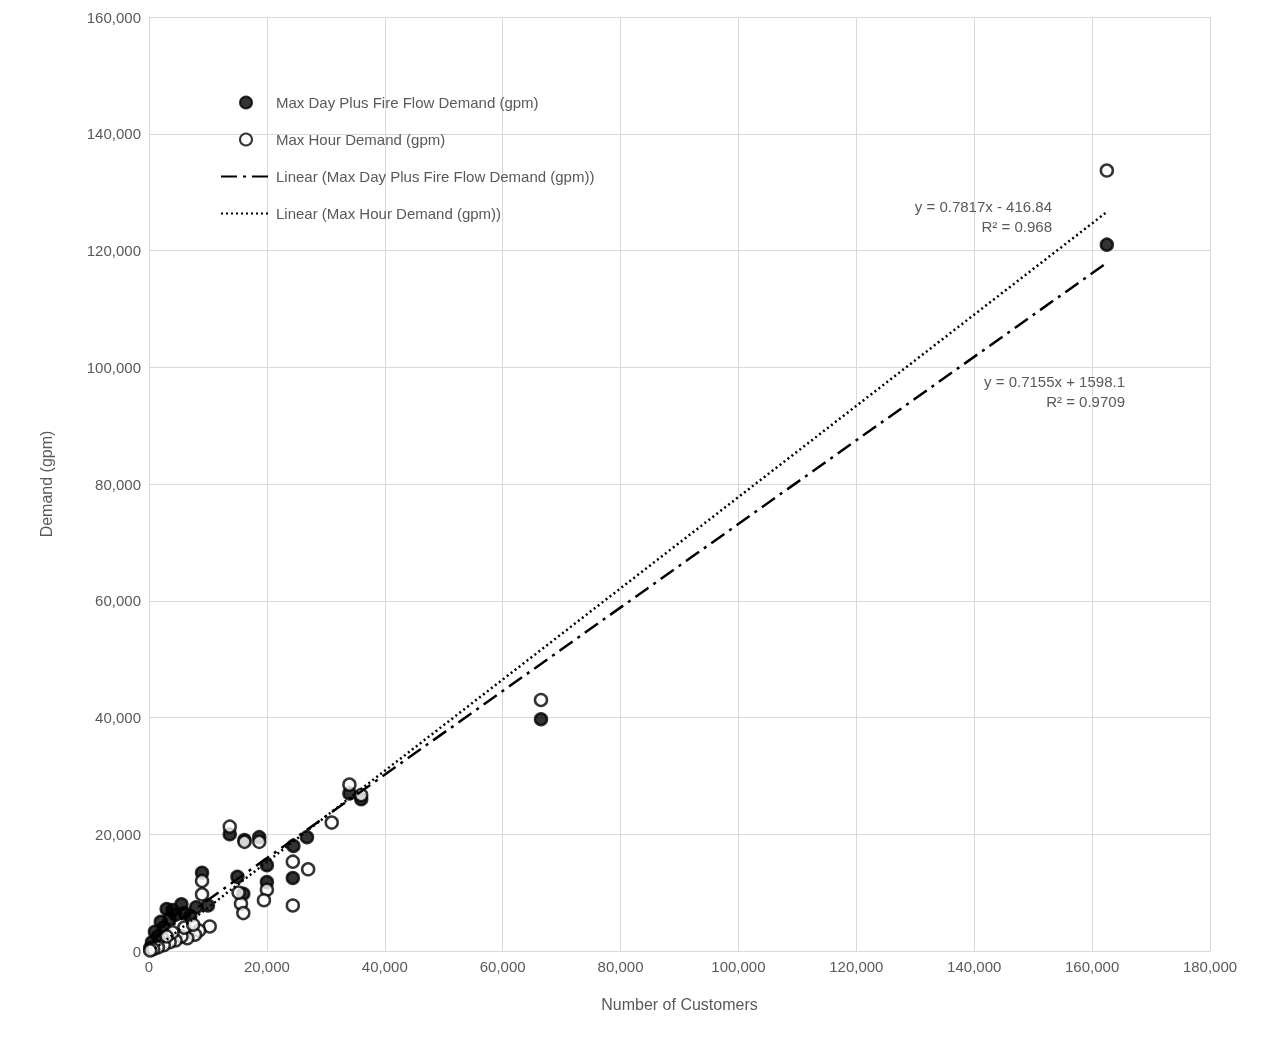 The width and height of the screenshot is (1265, 1041). What do you see at coordinates (502, 966) in the screenshot?
I see `x-tick-label: 60,000` at bounding box center [502, 966].